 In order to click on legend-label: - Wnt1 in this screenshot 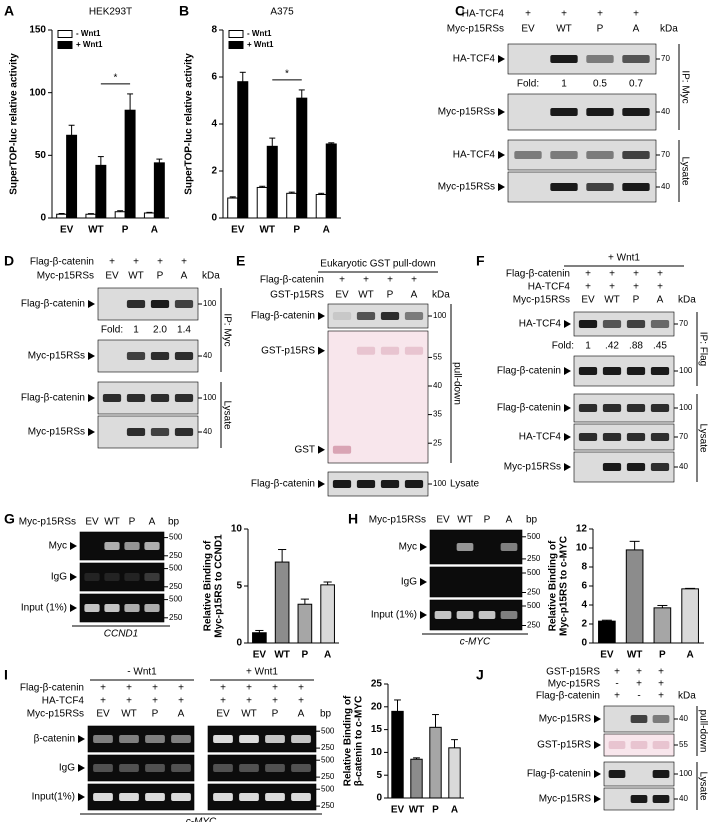, I will do `click(259, 33)`.